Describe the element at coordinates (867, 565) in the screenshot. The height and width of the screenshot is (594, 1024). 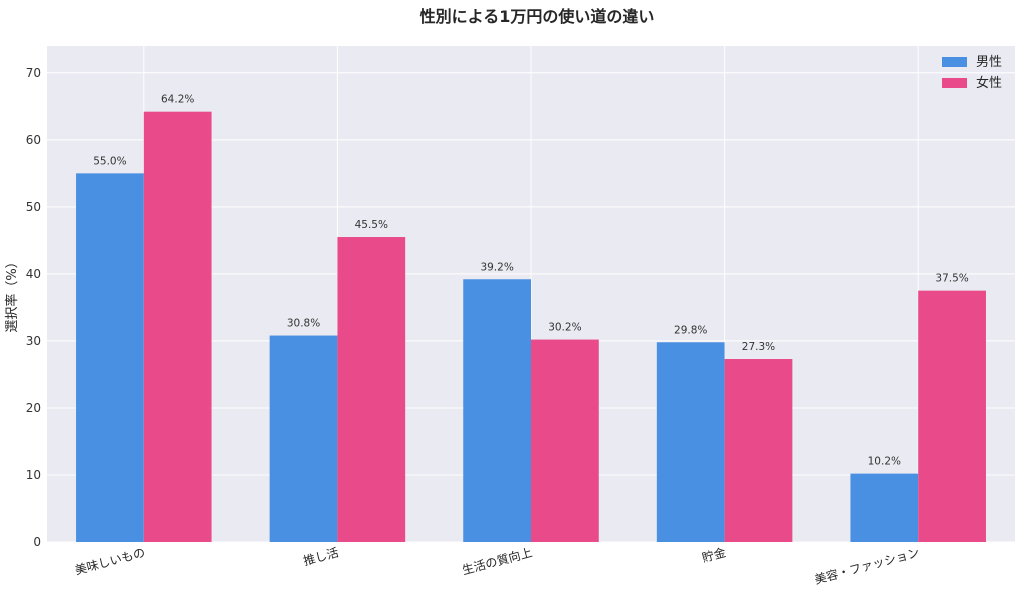
I see `x-tick-label: 美容・ファッション` at that location.